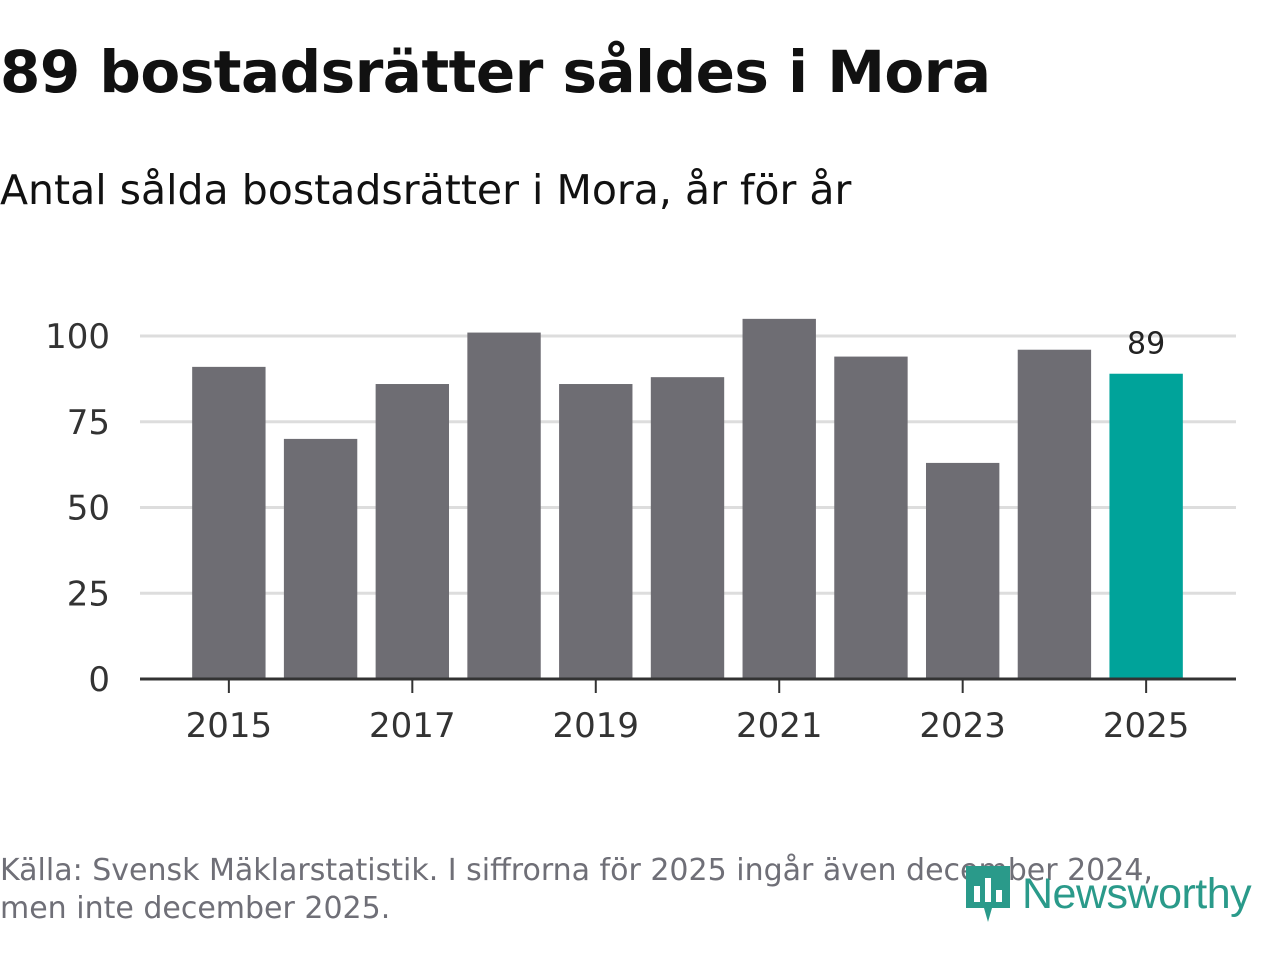  I want to click on bar-2017, so click(412, 531).